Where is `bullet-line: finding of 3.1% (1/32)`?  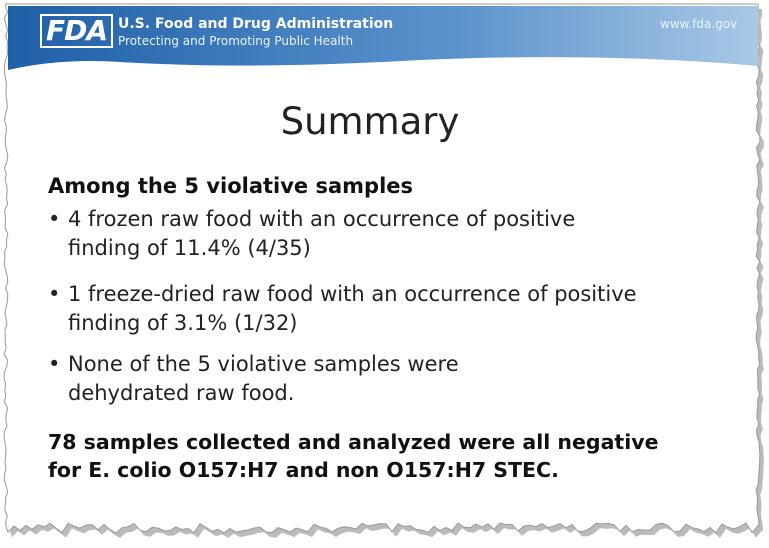 bullet-line: finding of 3.1% (1/32) is located at coordinates (183, 323).